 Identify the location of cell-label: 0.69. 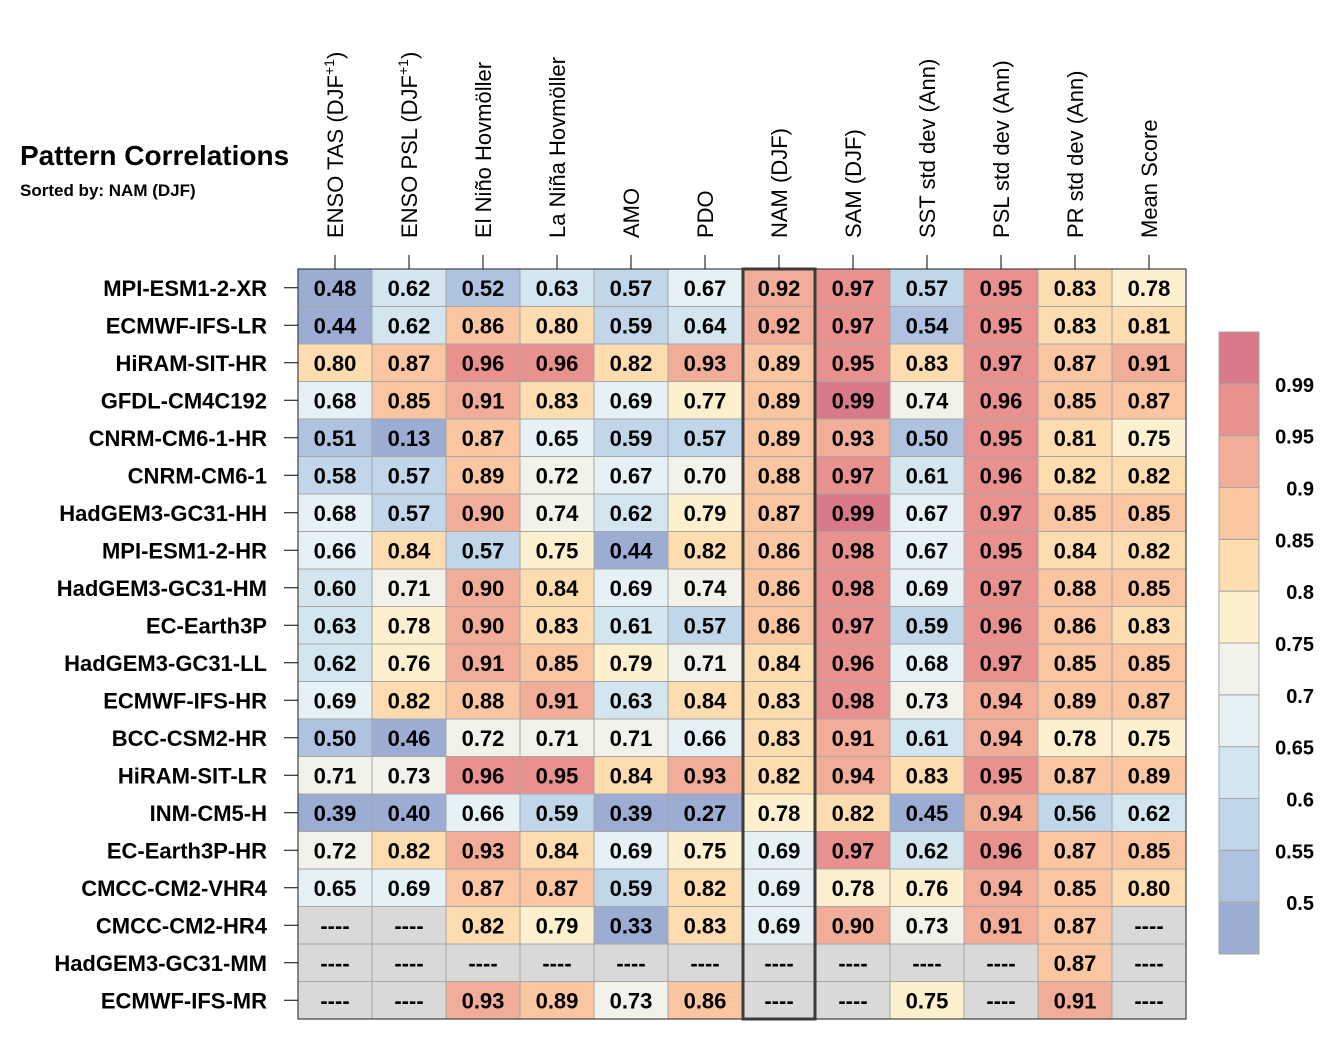
(631, 850).